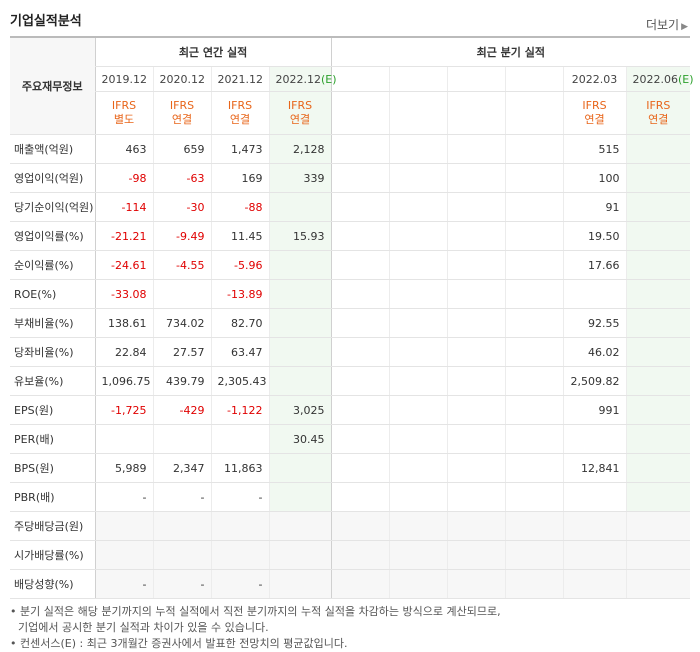 The image size is (700, 652). What do you see at coordinates (418, 79) in the screenshot?
I see `period-header` at bounding box center [418, 79].